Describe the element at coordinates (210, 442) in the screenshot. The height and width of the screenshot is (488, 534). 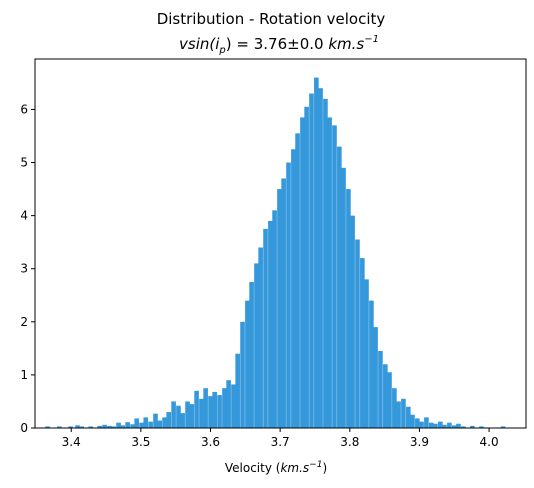
I see `x-tick-label: 3.6` at that location.